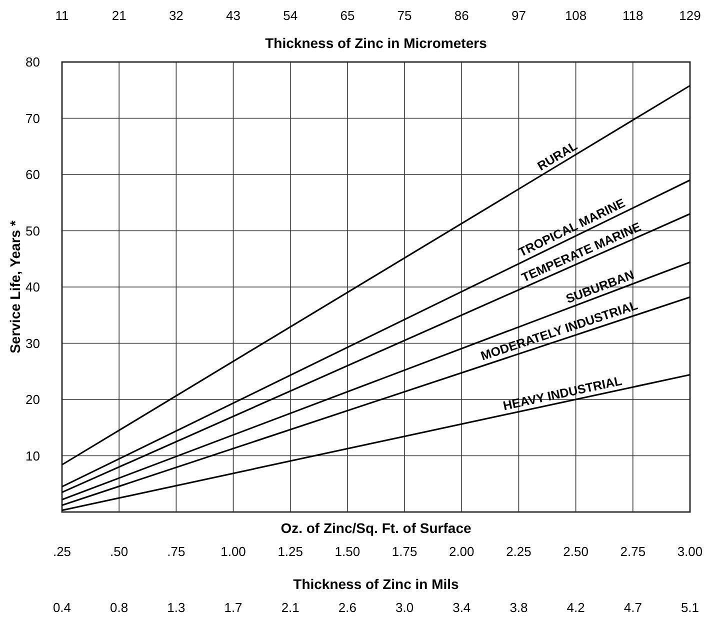 Image resolution: width=708 pixels, height=622 pixels. What do you see at coordinates (33, 456) in the screenshot?
I see `y-tick-label: 10` at bounding box center [33, 456].